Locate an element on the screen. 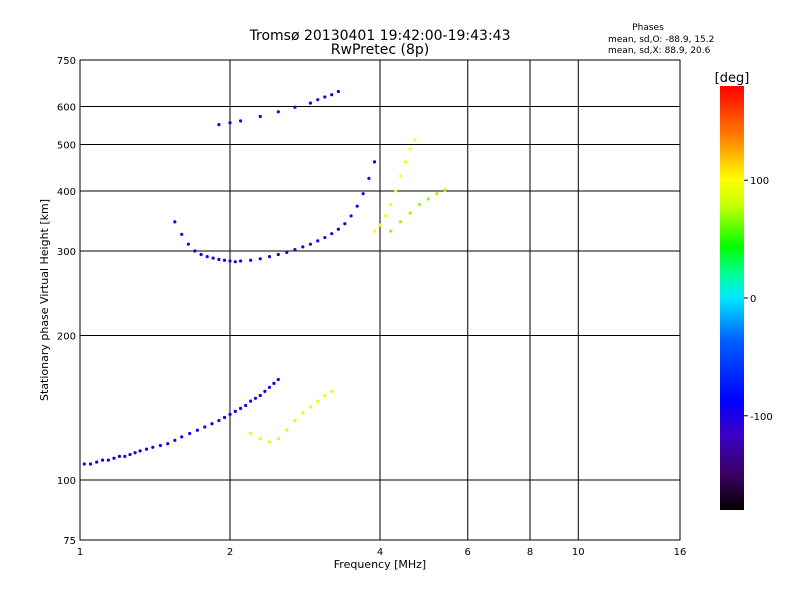  x-tick-label: 1 is located at coordinates (80, 552).